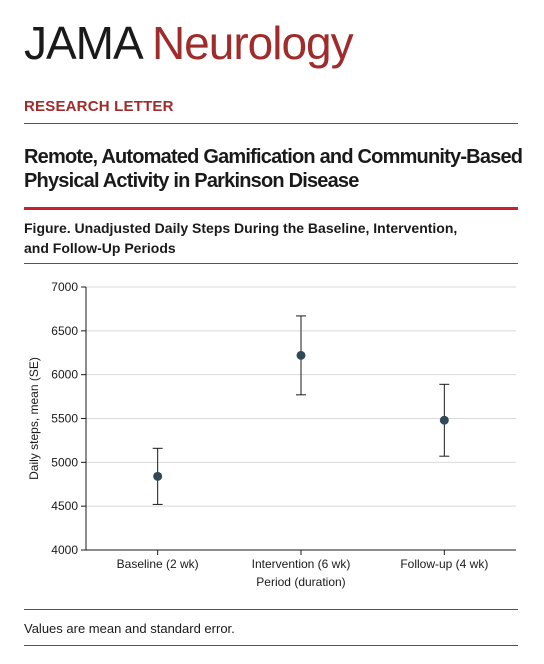 This screenshot has height=664, width=544. I want to click on x-axis-title: Period (duration), so click(300, 582).